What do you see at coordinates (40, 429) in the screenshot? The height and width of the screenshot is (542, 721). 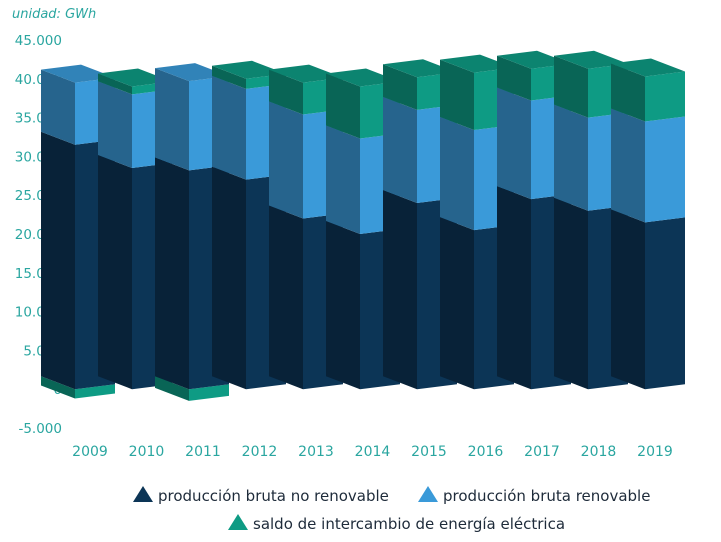 I see `y-tick-label: -5.000` at bounding box center [40, 429].